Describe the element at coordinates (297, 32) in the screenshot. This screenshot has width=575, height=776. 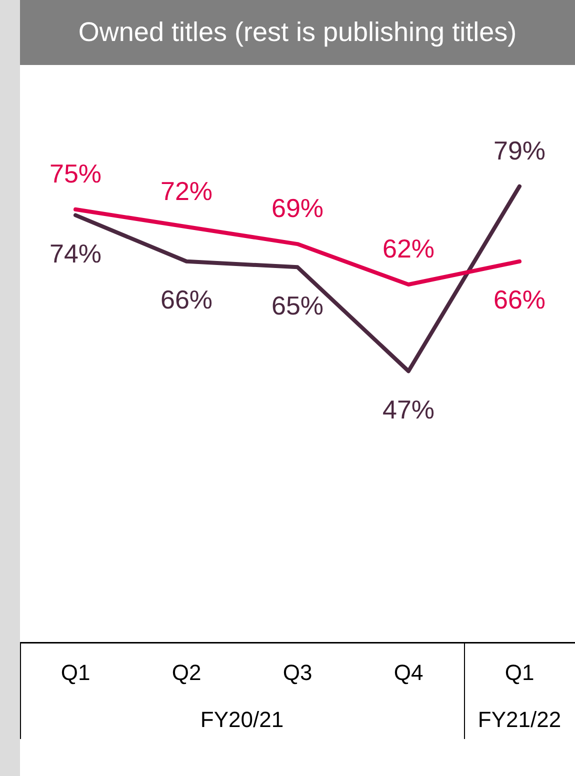
I see `chart-title: Owned titles (rest is publishing titles)` at that location.